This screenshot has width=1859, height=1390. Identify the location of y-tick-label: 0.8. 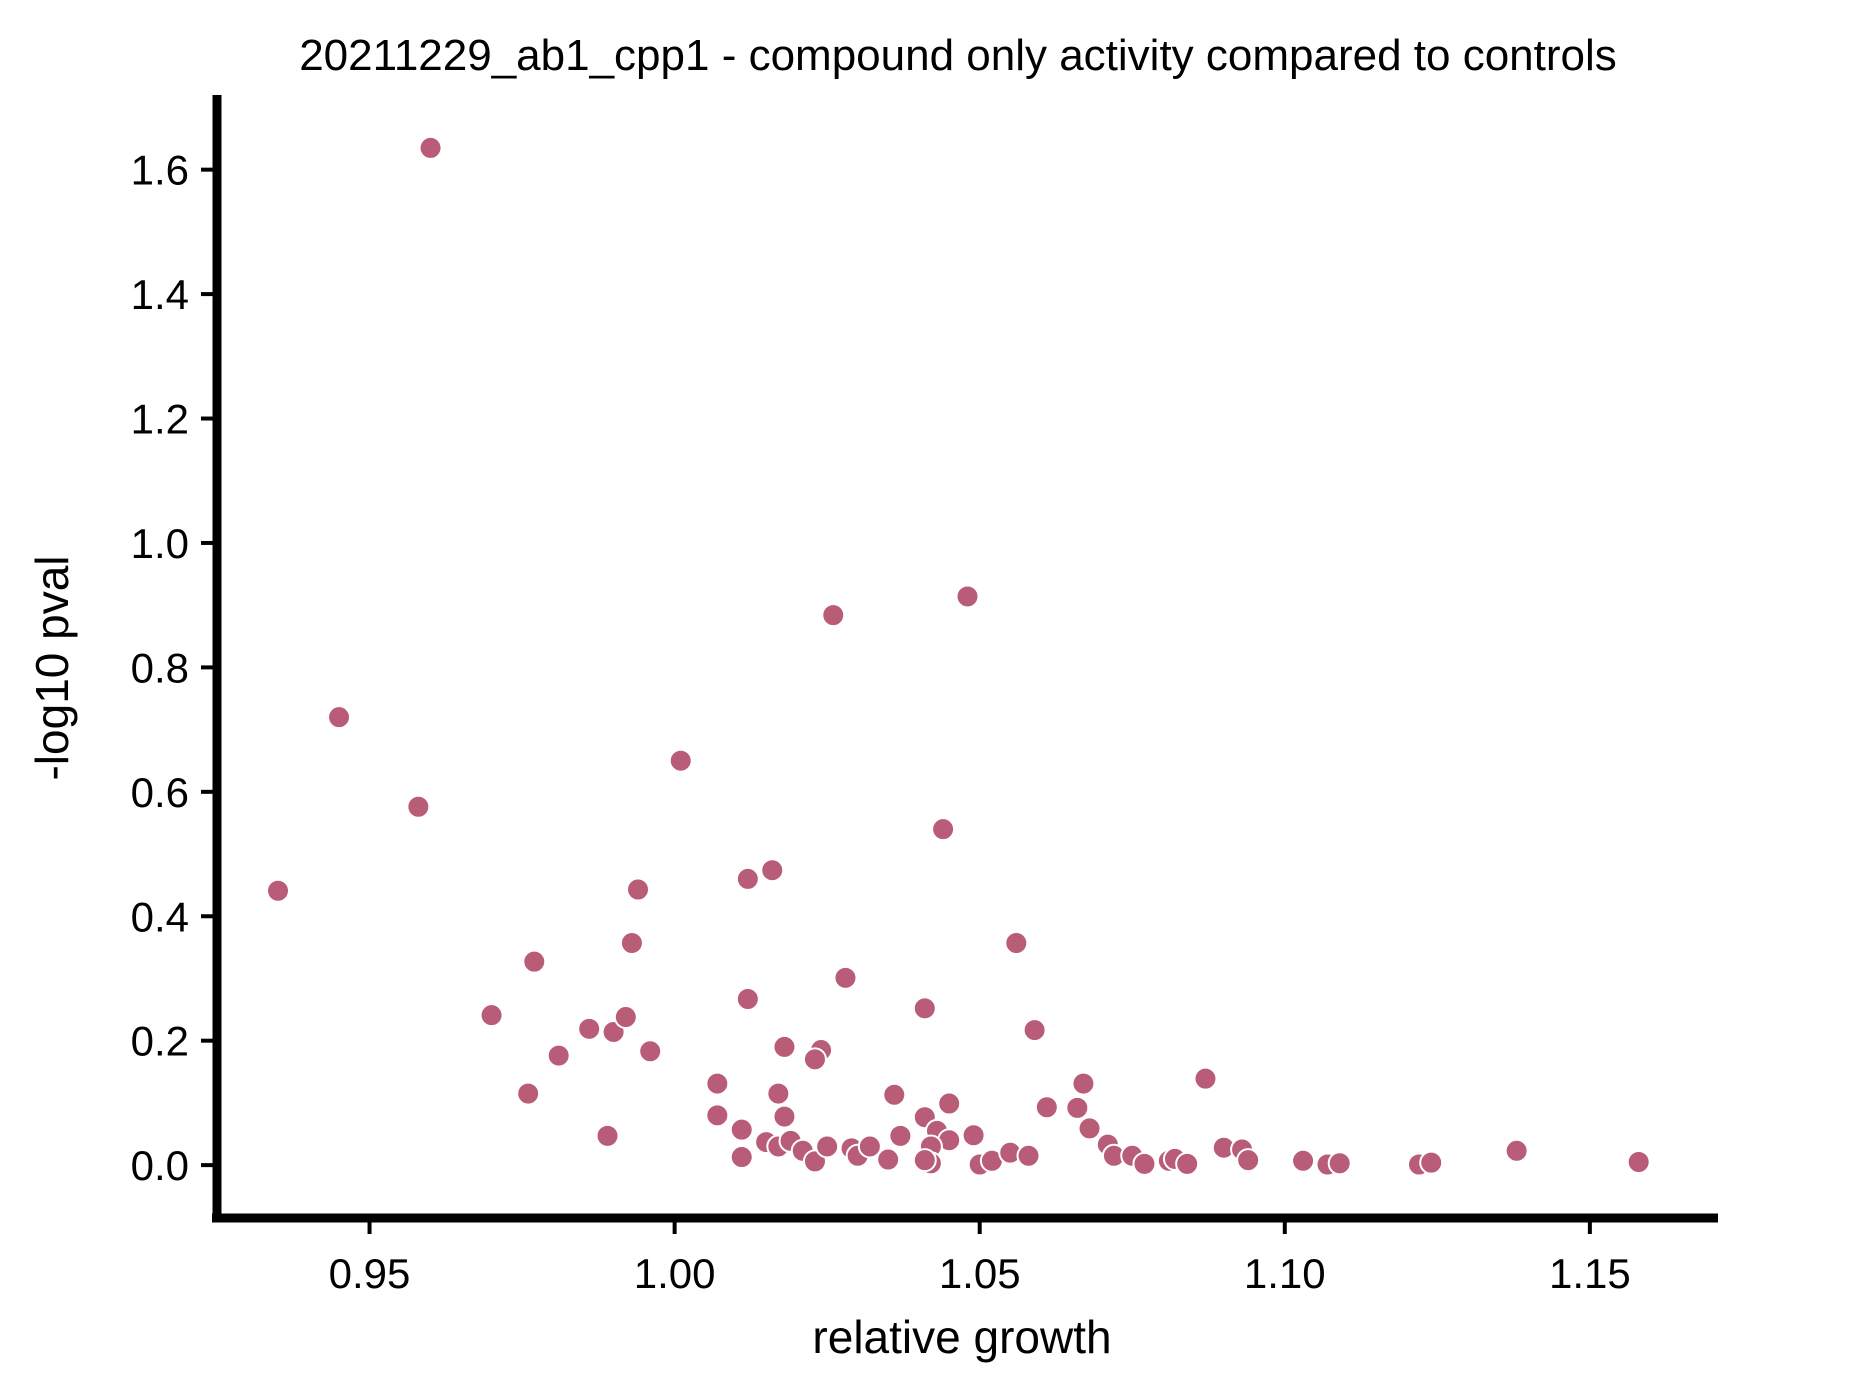
(160, 667).